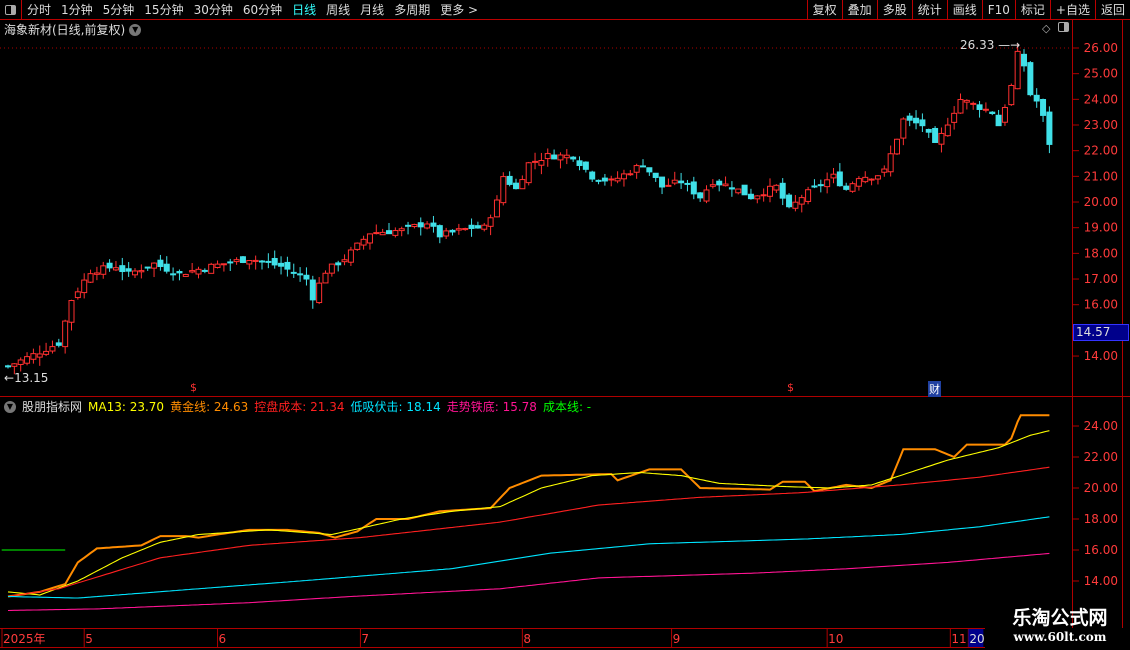 Image resolution: width=1130 pixels, height=650 pixels. What do you see at coordinates (998, 10) in the screenshot?
I see `toolbar-button: F10` at bounding box center [998, 10].